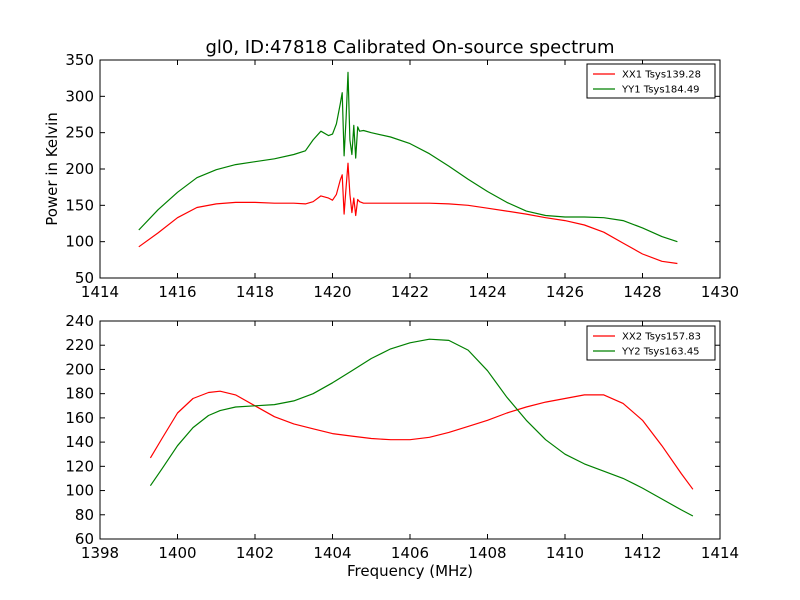 The height and width of the screenshot is (600, 800). I want to click on x-tick-label: 1420, so click(332, 292).